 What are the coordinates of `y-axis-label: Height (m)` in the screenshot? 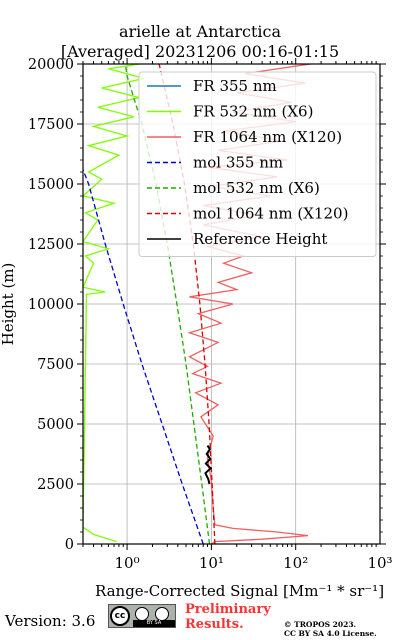 It's located at (8, 304).